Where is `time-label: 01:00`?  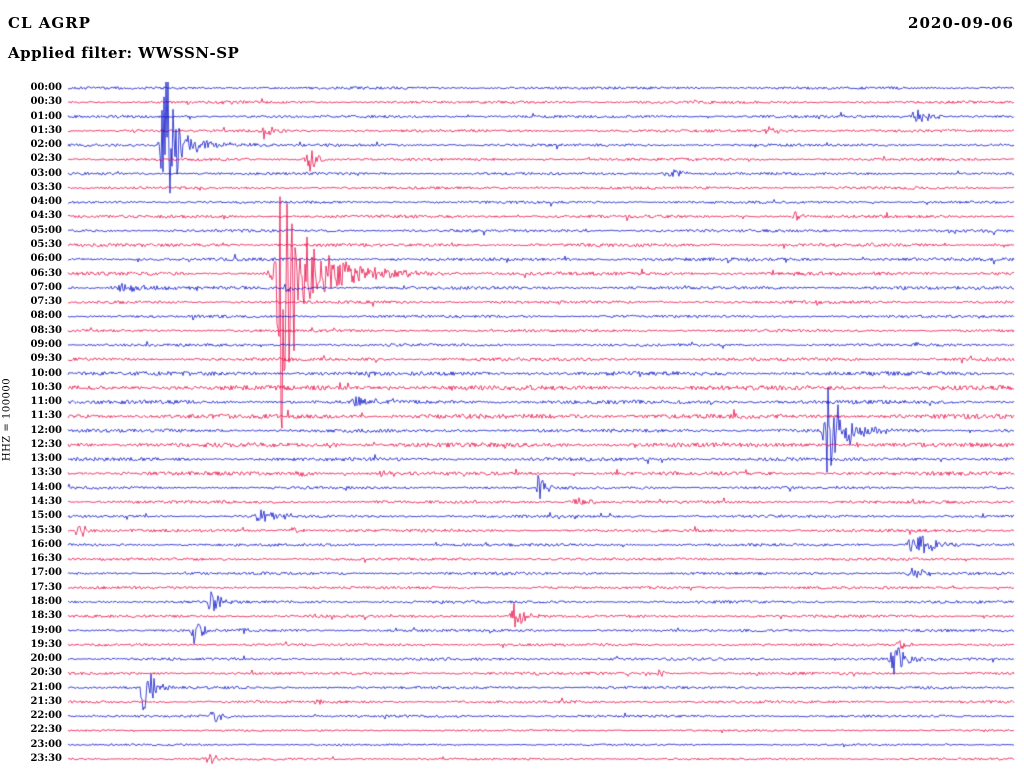 time-label: 01:00 is located at coordinates (46, 116).